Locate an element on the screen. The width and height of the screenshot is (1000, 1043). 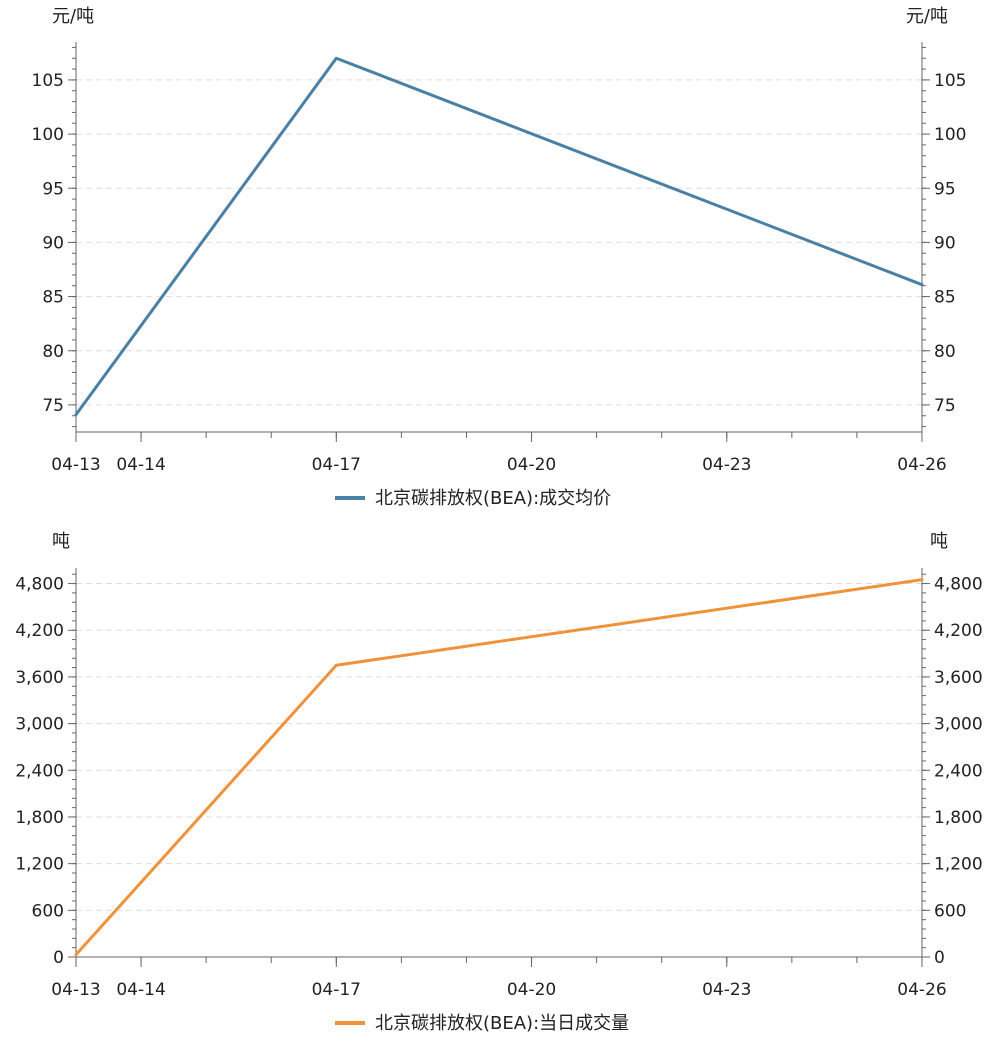
y-tick-label-left: 85 is located at coordinates (53, 298).